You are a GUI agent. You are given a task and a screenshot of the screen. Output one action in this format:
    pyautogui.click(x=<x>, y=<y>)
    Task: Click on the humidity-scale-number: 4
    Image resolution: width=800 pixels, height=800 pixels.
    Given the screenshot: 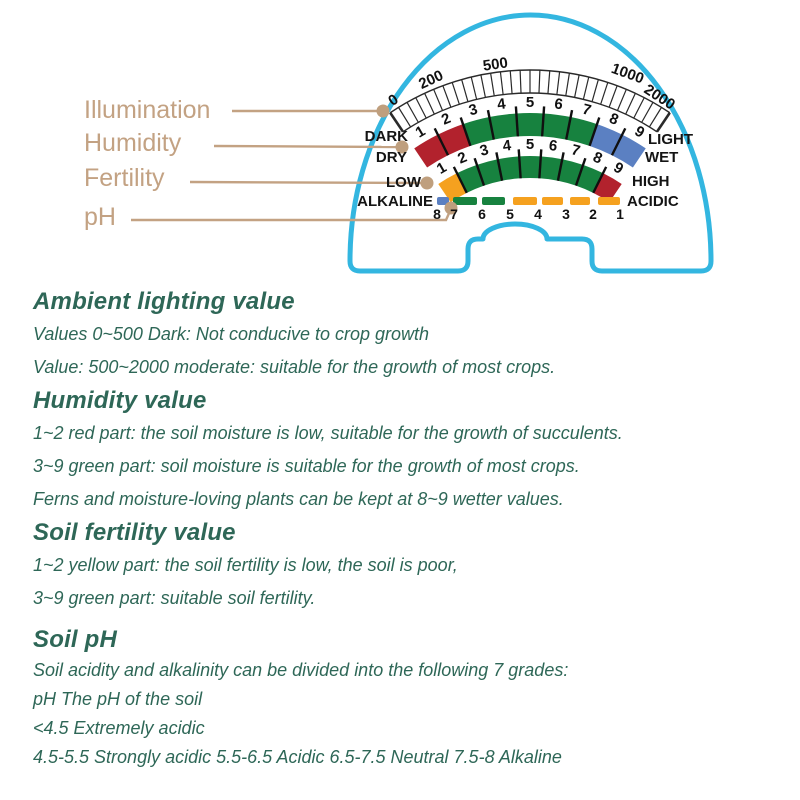 What is the action you would take?
    pyautogui.click(x=501, y=104)
    